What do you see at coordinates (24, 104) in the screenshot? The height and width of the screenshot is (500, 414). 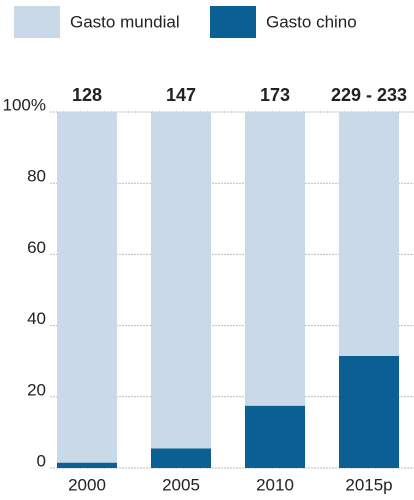 I see `y-tick-label: 100%` at bounding box center [24, 104].